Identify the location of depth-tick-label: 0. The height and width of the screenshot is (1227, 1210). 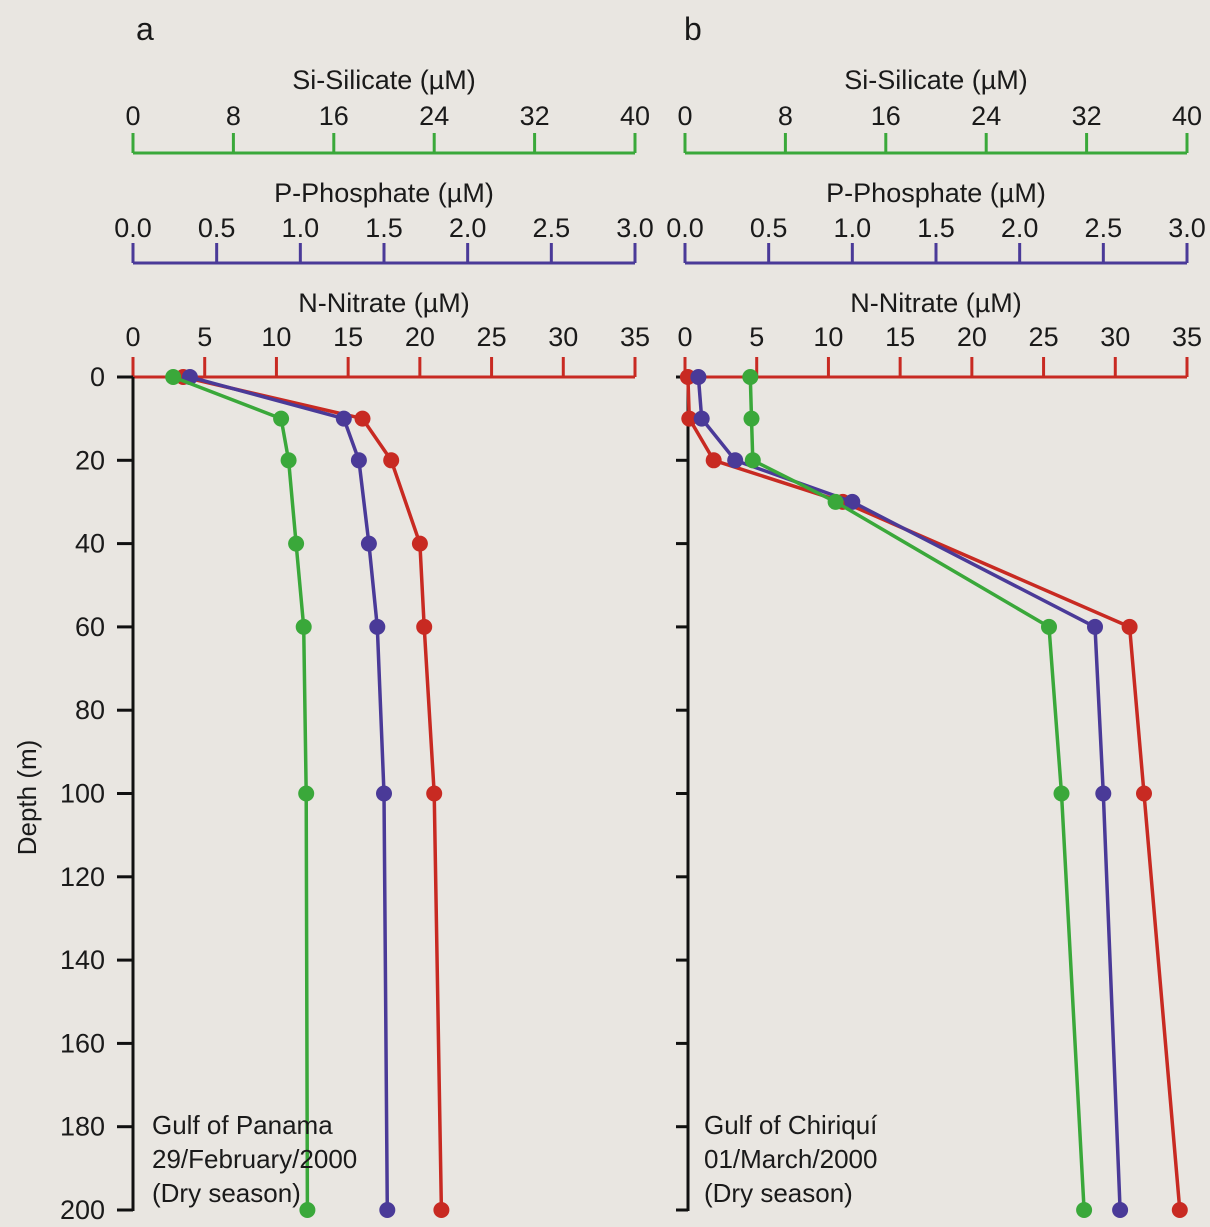
(97, 377).